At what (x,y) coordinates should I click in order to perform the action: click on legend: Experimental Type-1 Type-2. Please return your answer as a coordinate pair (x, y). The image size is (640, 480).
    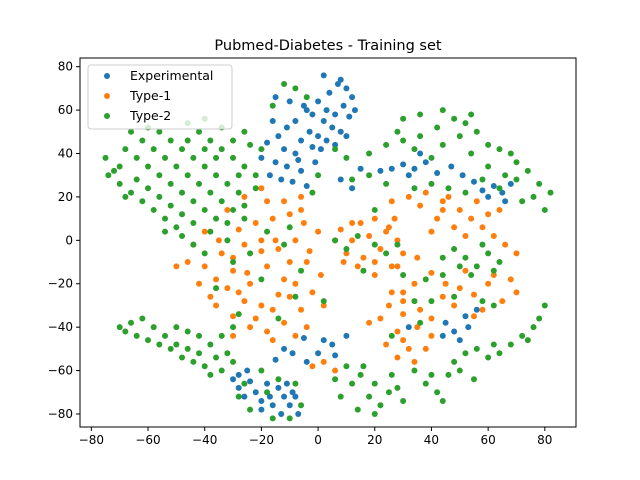
    Looking at the image, I should click on (160, 97).